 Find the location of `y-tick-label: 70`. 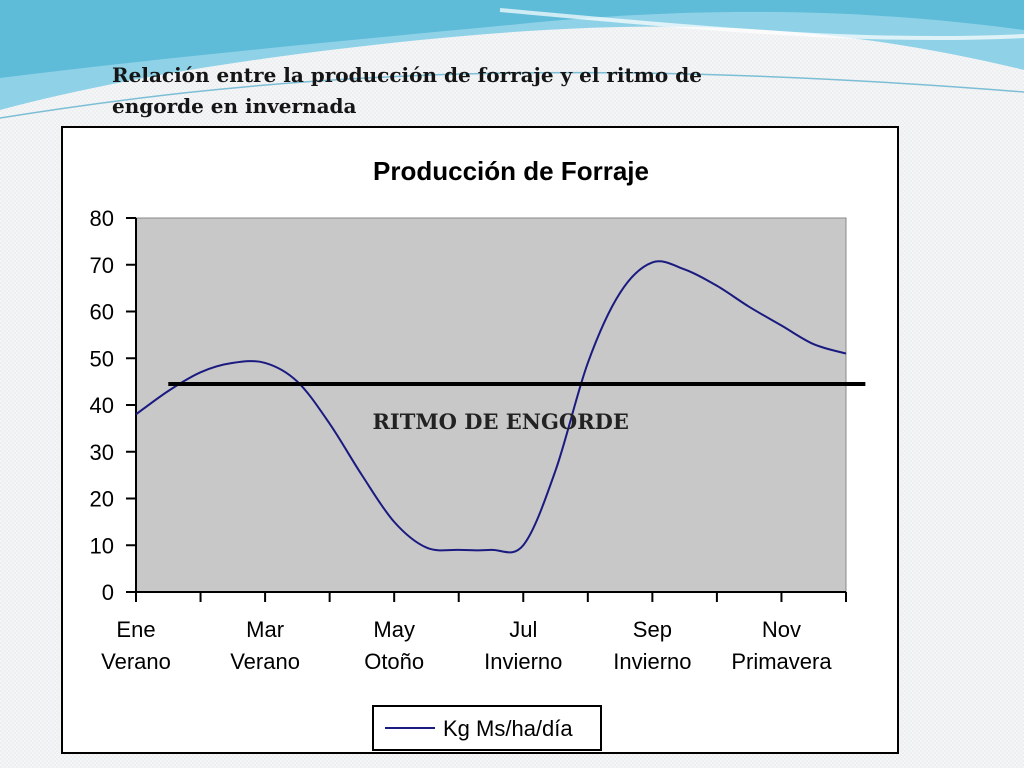

y-tick-label: 70 is located at coordinates (102, 265).